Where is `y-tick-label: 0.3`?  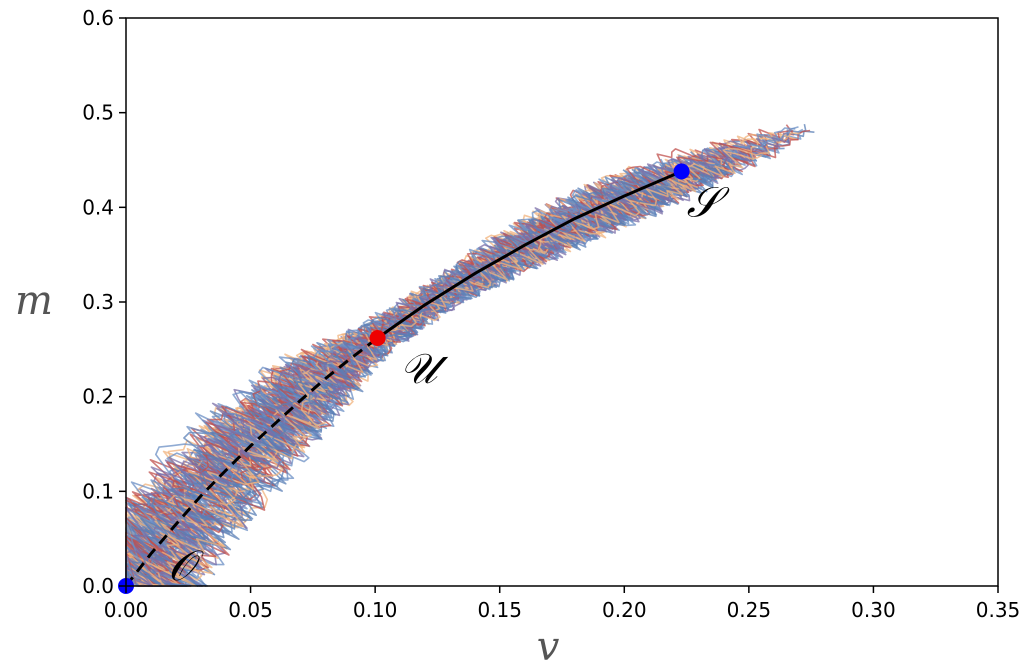 y-tick-label: 0.3 is located at coordinates (98, 302).